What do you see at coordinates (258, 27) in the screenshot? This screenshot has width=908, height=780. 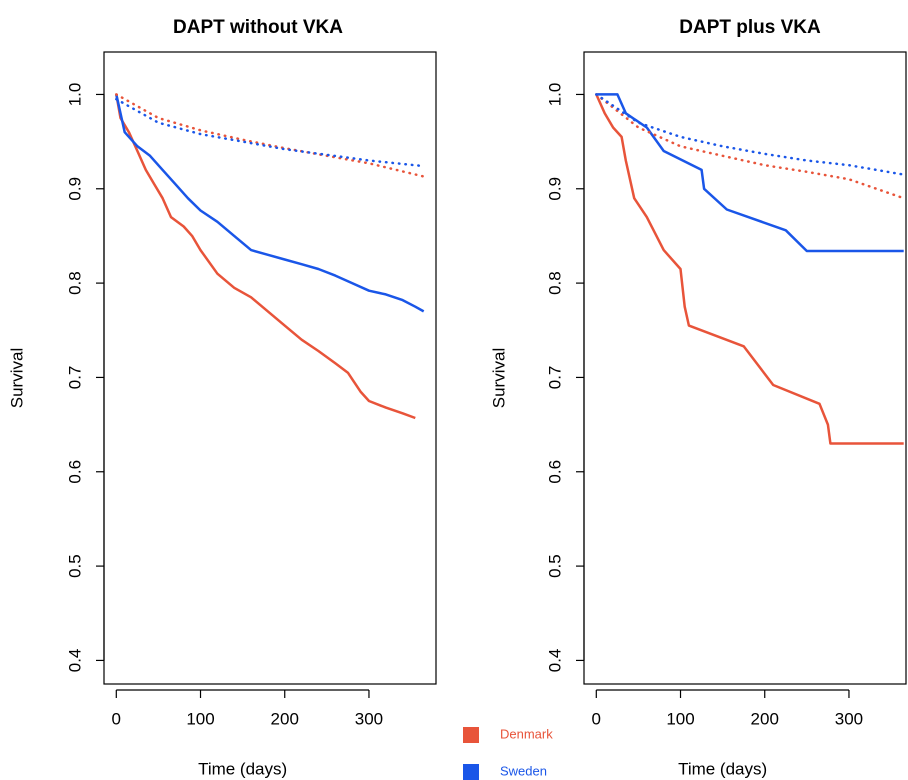 I see `chart-title: DAPT without VKA` at bounding box center [258, 27].